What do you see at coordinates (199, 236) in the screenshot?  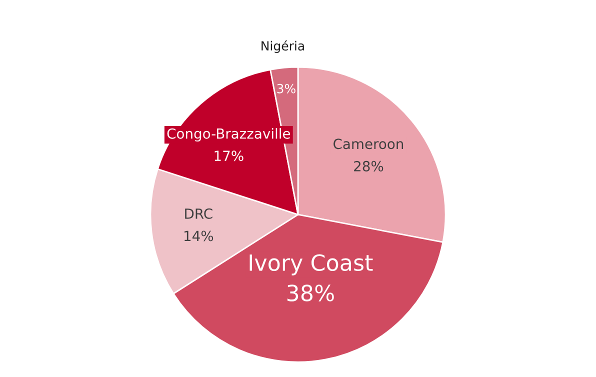 I see `data-label: 14%` at bounding box center [199, 236].